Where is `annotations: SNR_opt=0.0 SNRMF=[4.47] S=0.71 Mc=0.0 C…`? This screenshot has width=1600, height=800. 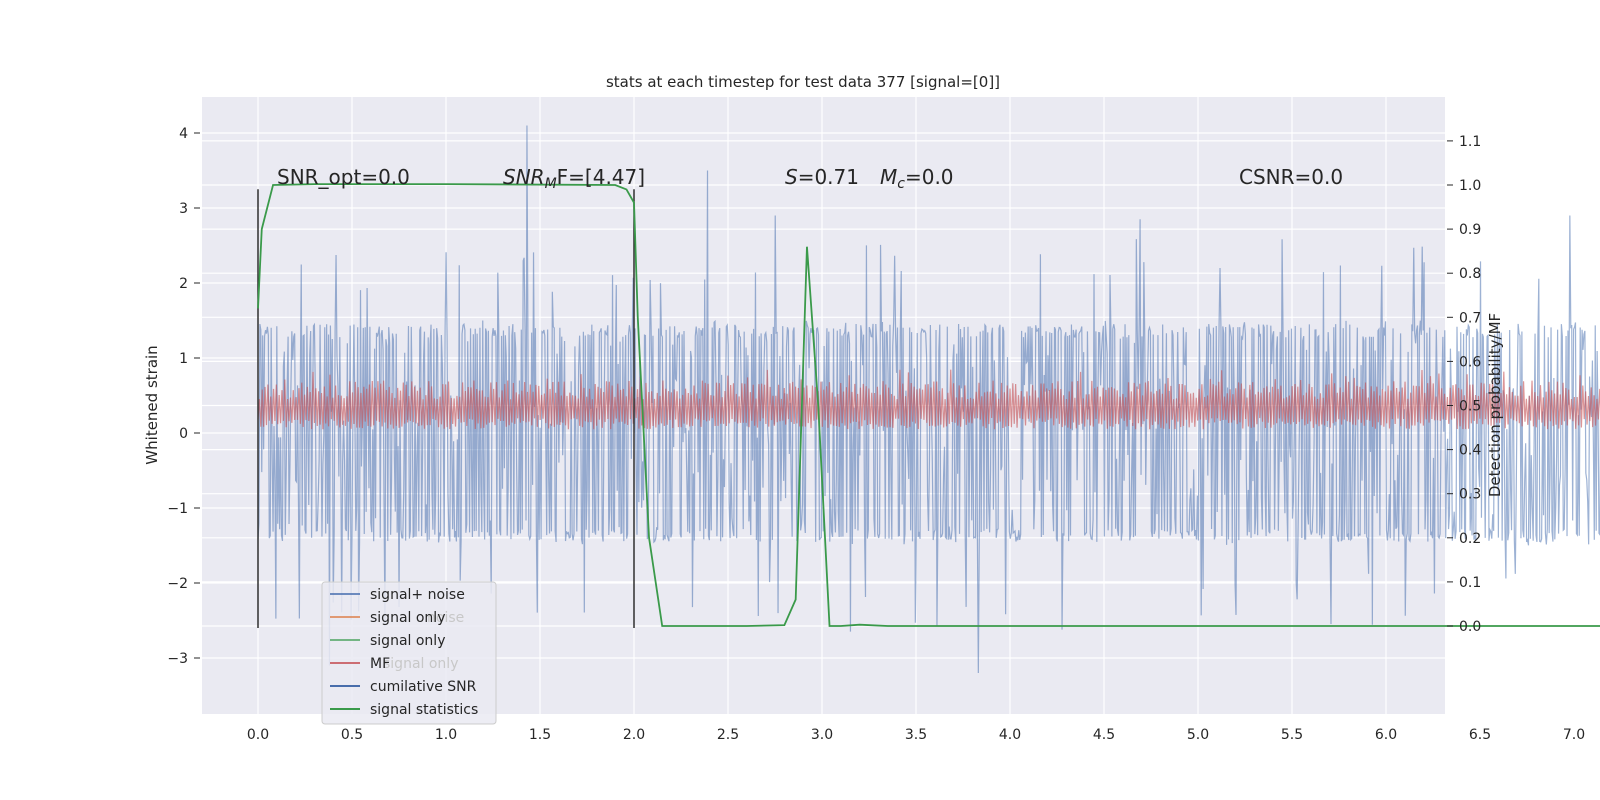 annotations: SNR_opt=0.0 SNRMF=[4.47] S=0.71 Mc=0.0 C… is located at coordinates (810, 178).